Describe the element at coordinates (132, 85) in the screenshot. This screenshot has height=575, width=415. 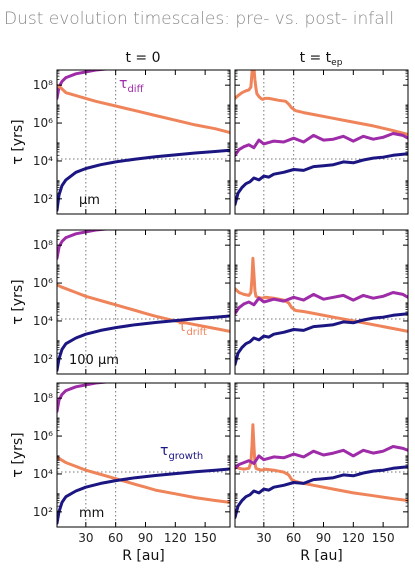
I see `curve-label-diff: τdiff` at that location.